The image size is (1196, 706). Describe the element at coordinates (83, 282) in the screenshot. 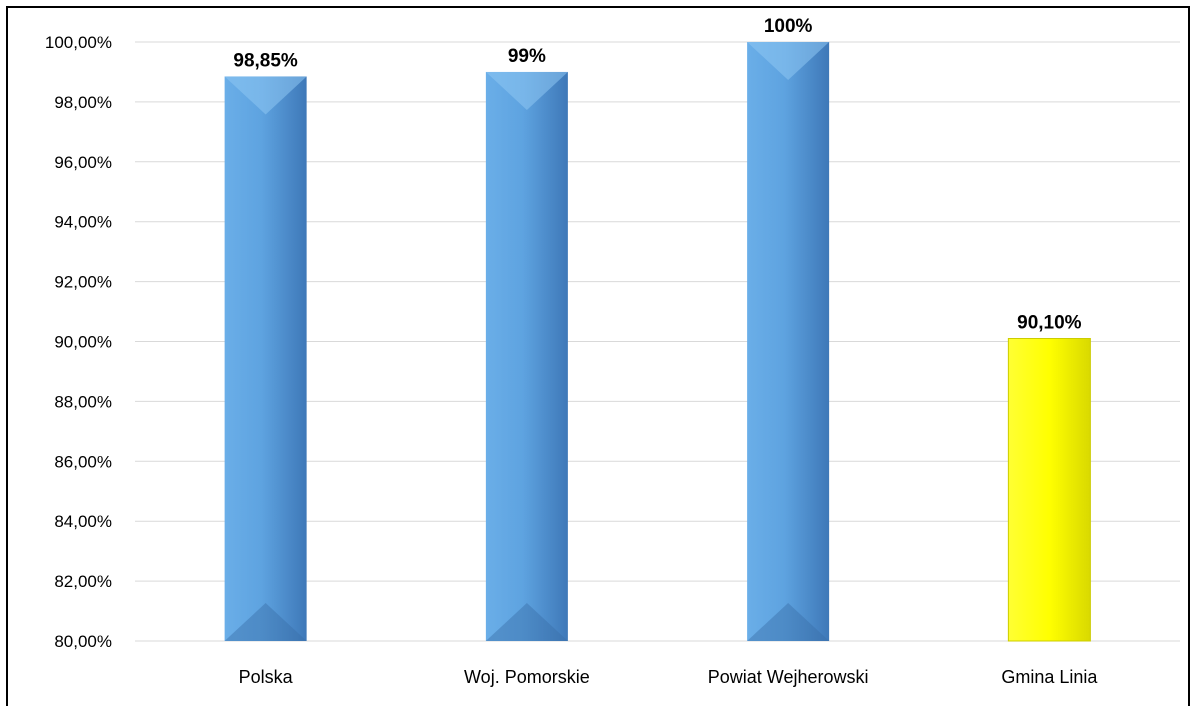

I see `y-tick-label: 92,00%` at that location.